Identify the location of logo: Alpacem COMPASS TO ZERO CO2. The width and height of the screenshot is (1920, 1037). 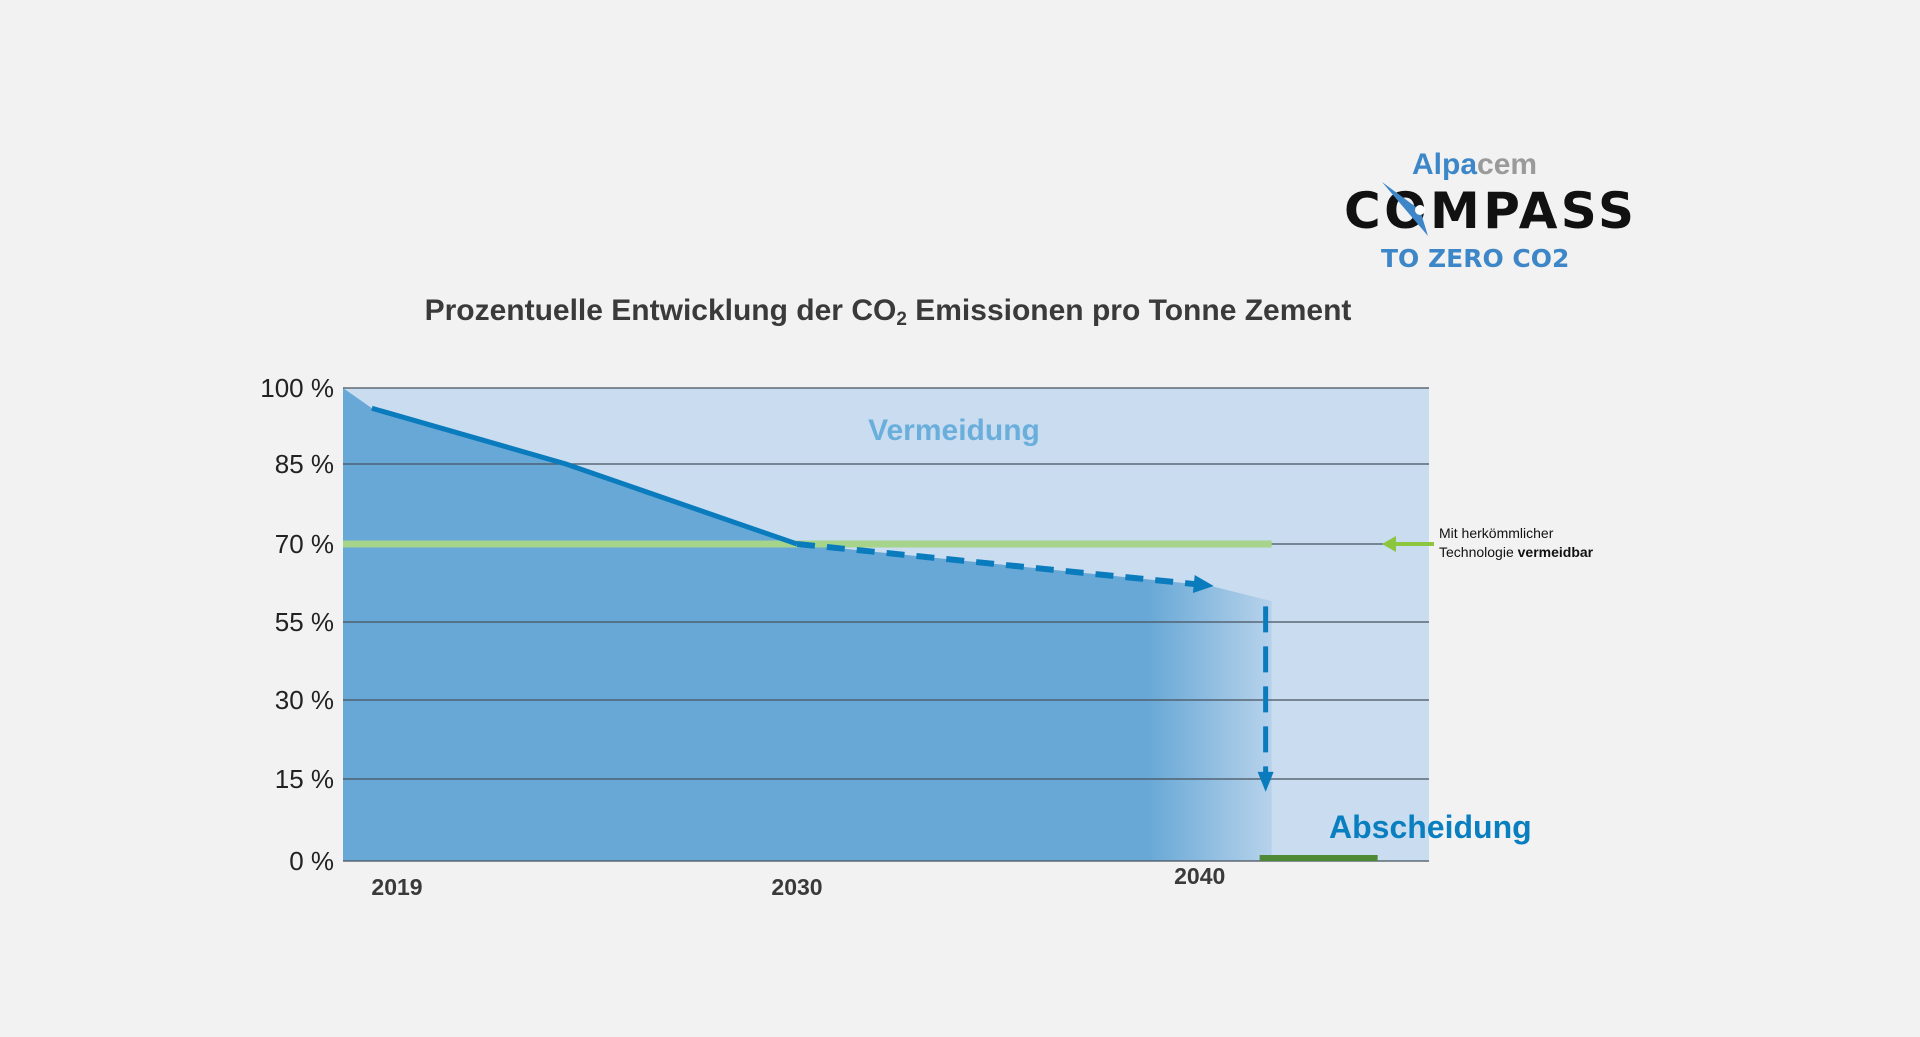
(1490, 207).